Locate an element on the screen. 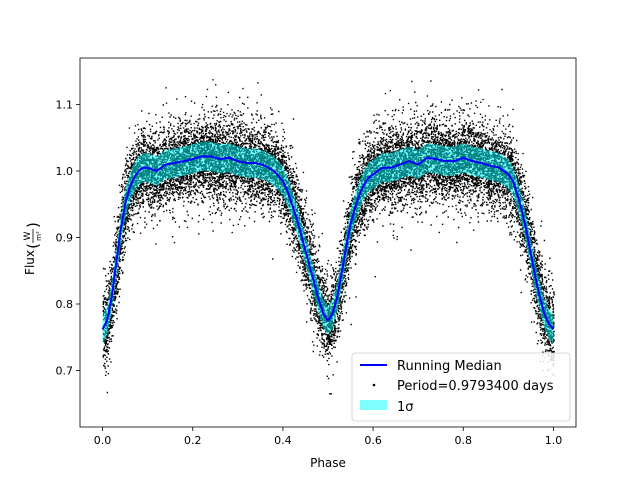 The width and height of the screenshot is (640, 480). legend-scatter-label: Period=0.9793400 days is located at coordinates (475, 386).